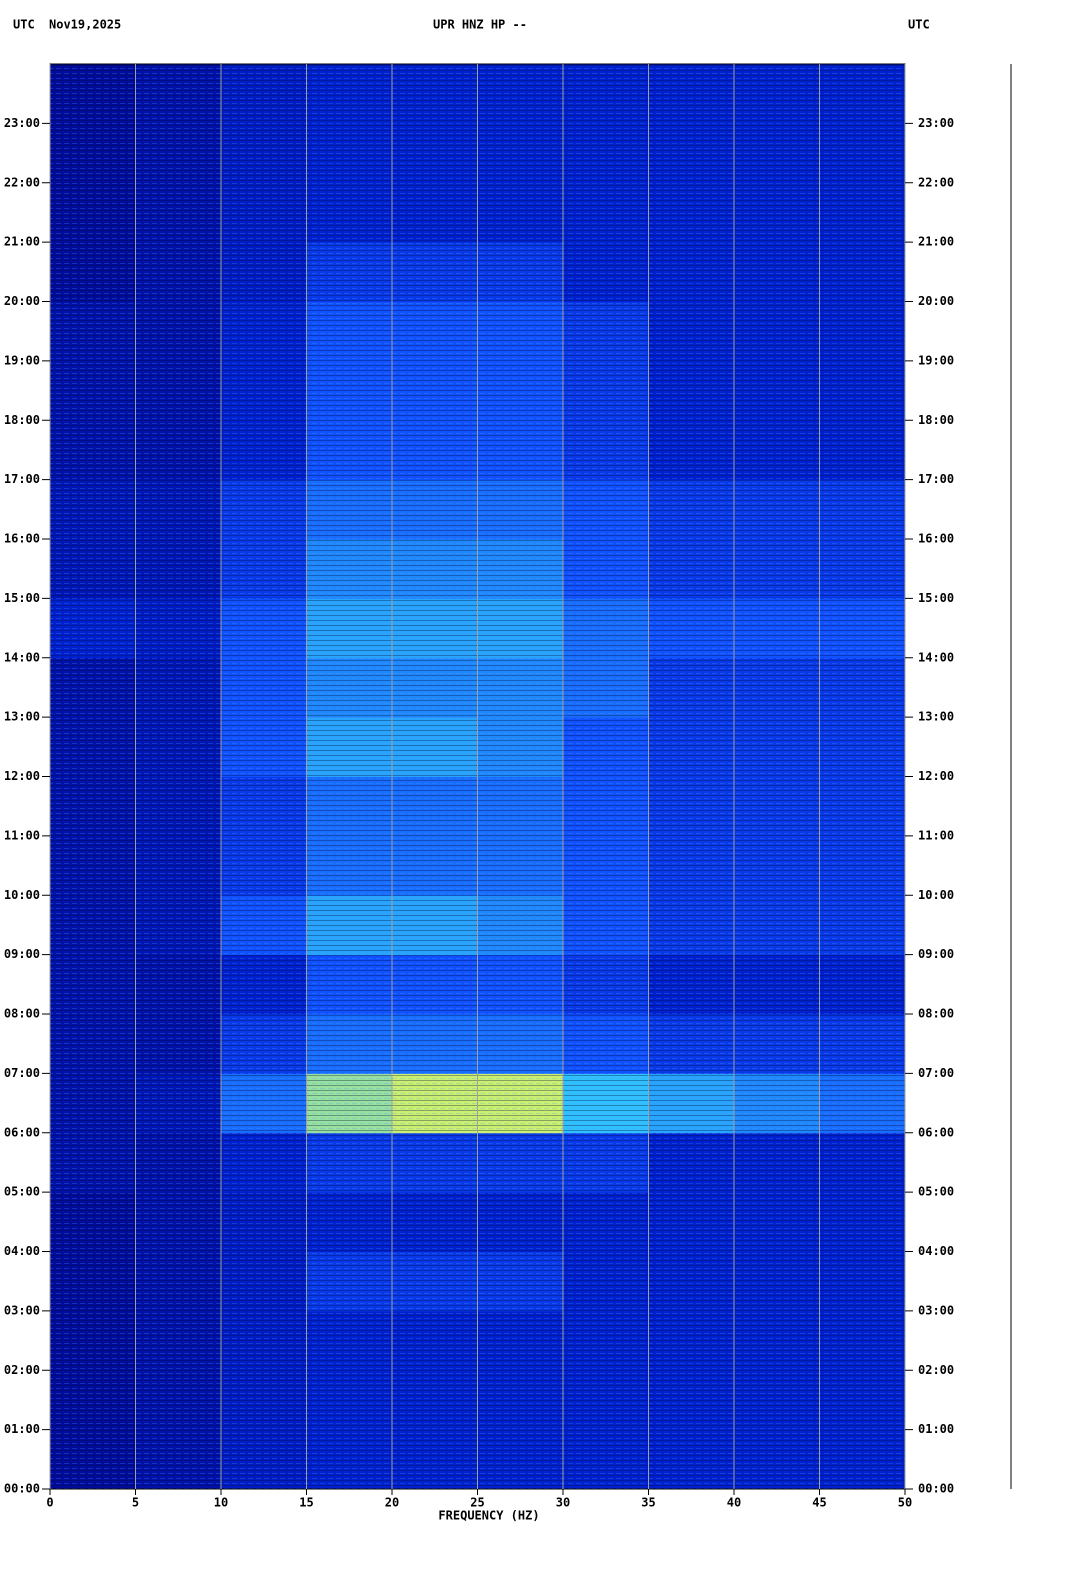  I want to click on x-tick-label: 5, so click(135, 1503).